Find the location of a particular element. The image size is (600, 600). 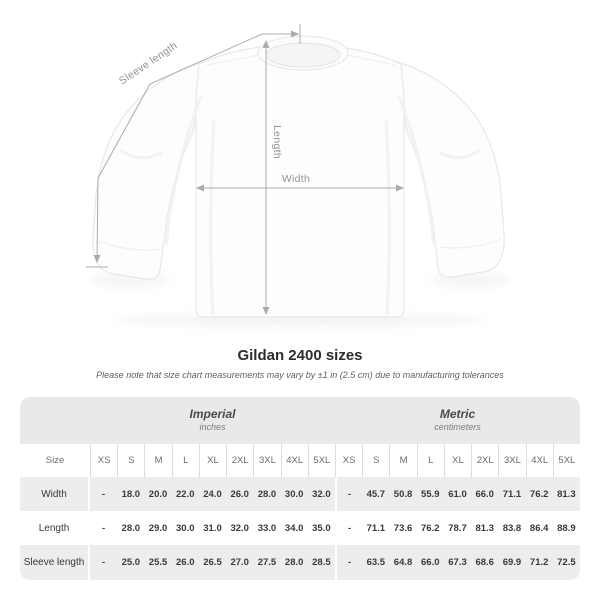

imperial-value-cell: 31.0 is located at coordinates (212, 528).